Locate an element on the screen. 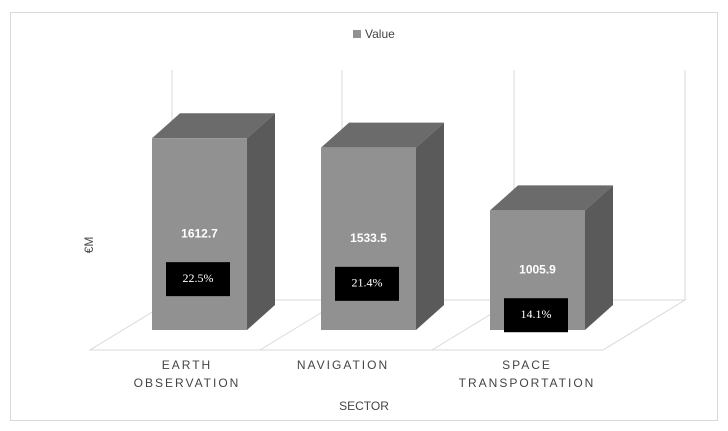 This screenshot has height=431, width=728. annotation: 21.4% is located at coordinates (367, 283).